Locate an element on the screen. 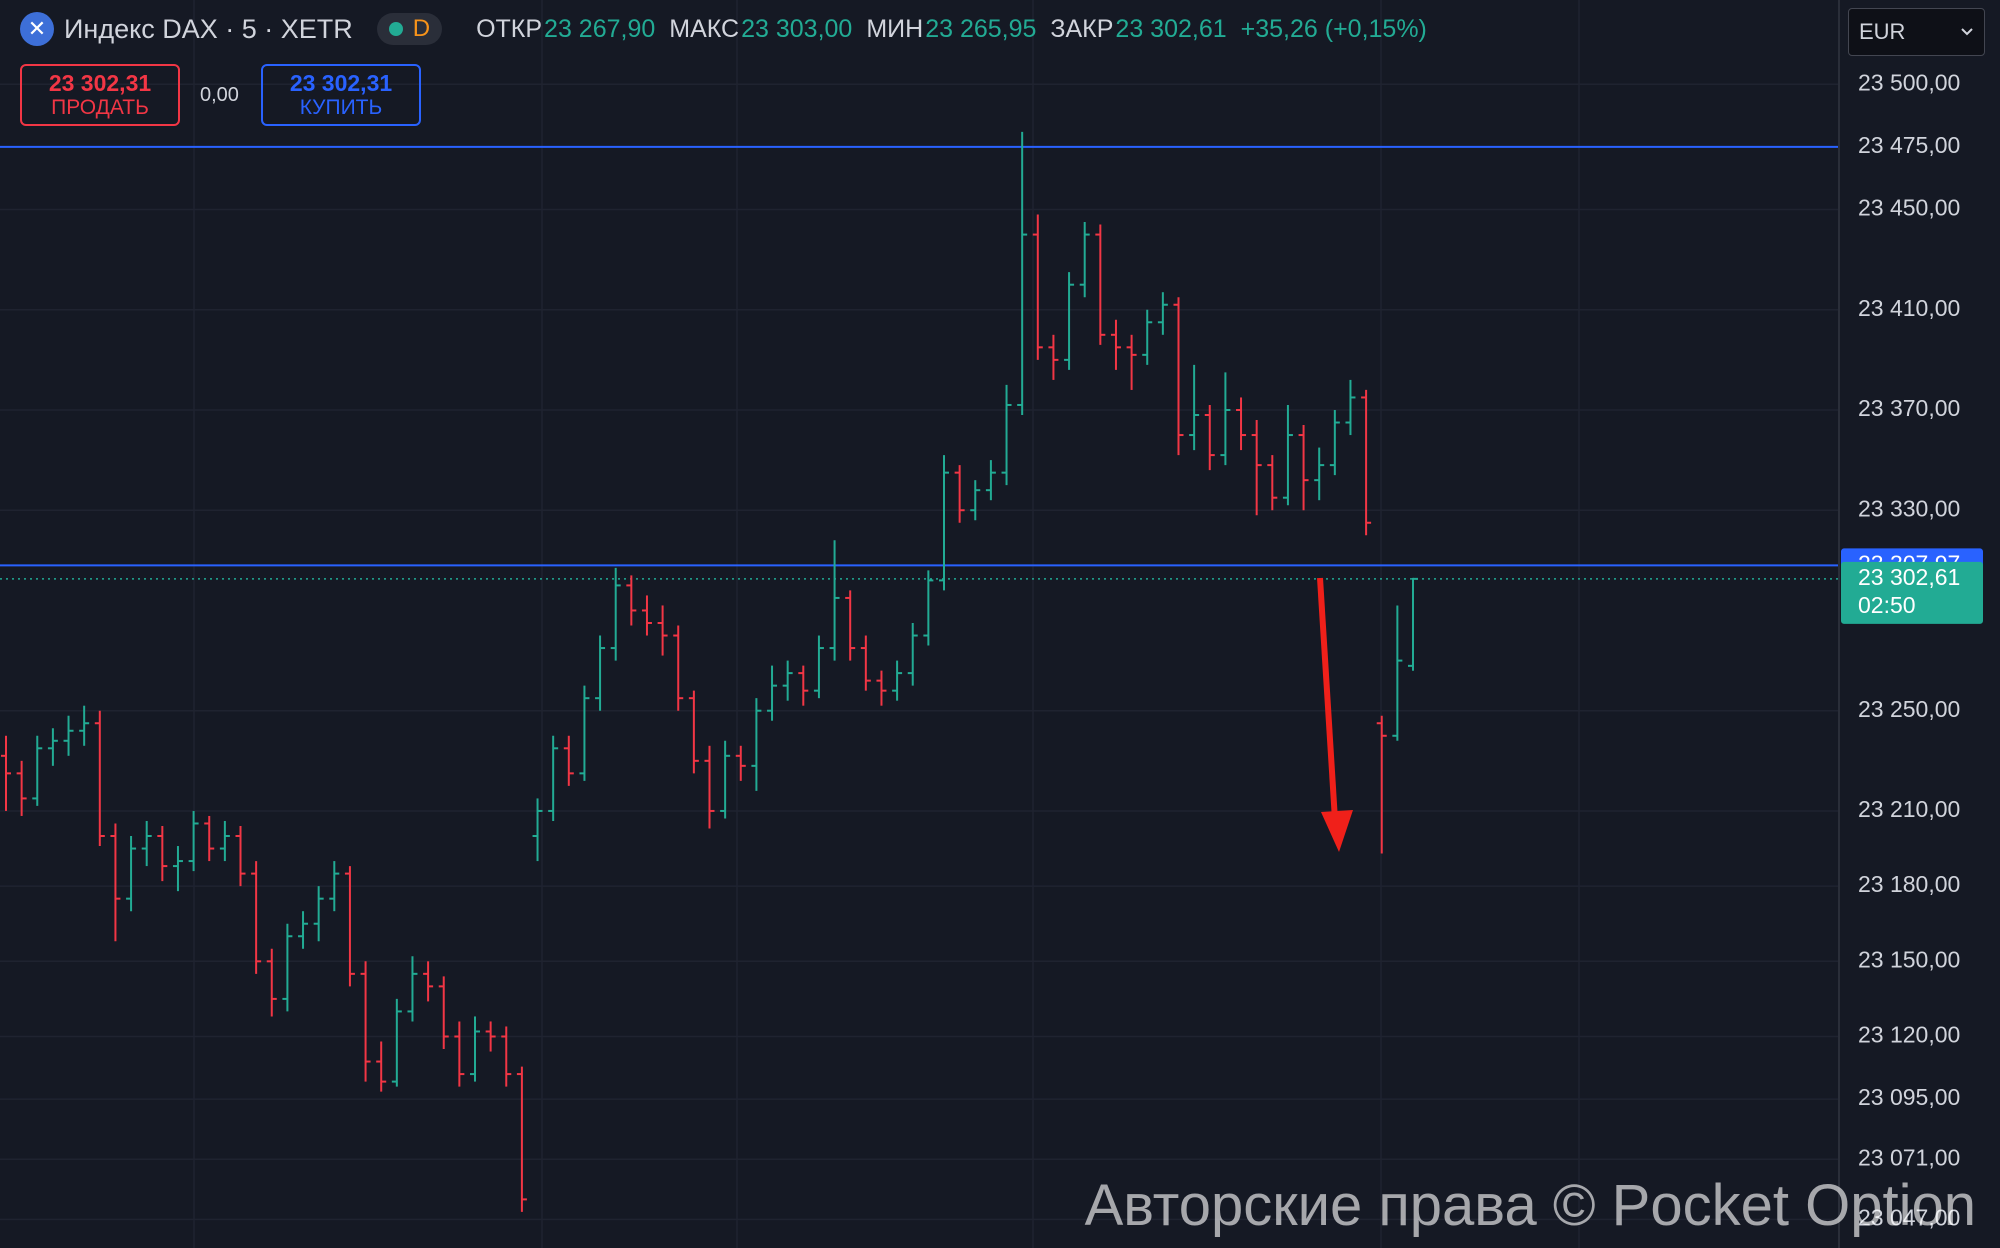  last-price-label: 23 302,61 is located at coordinates (1909, 577).